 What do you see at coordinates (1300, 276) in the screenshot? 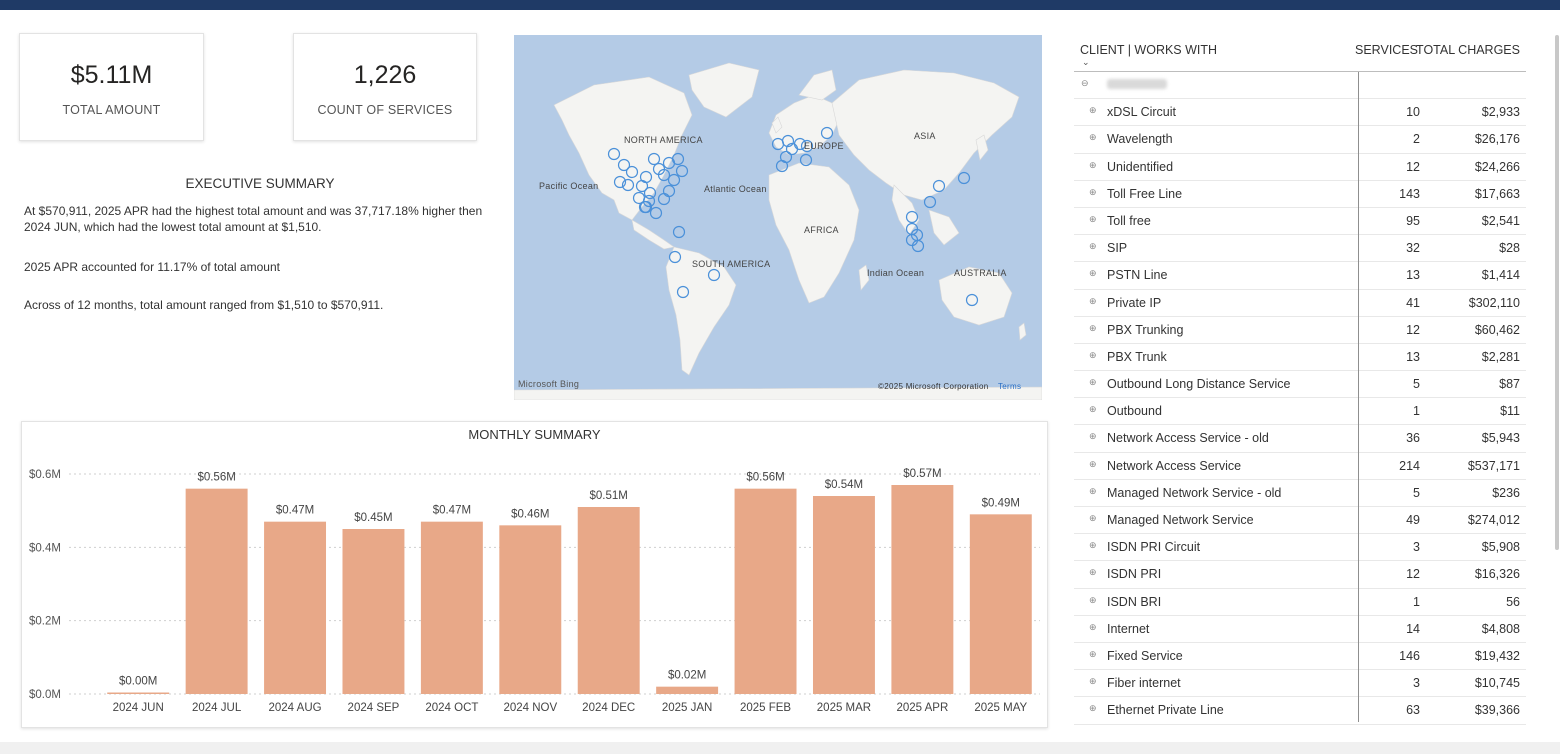
I see `table-row: ⊕ PSTN Line 13 $1,414` at bounding box center [1300, 276].